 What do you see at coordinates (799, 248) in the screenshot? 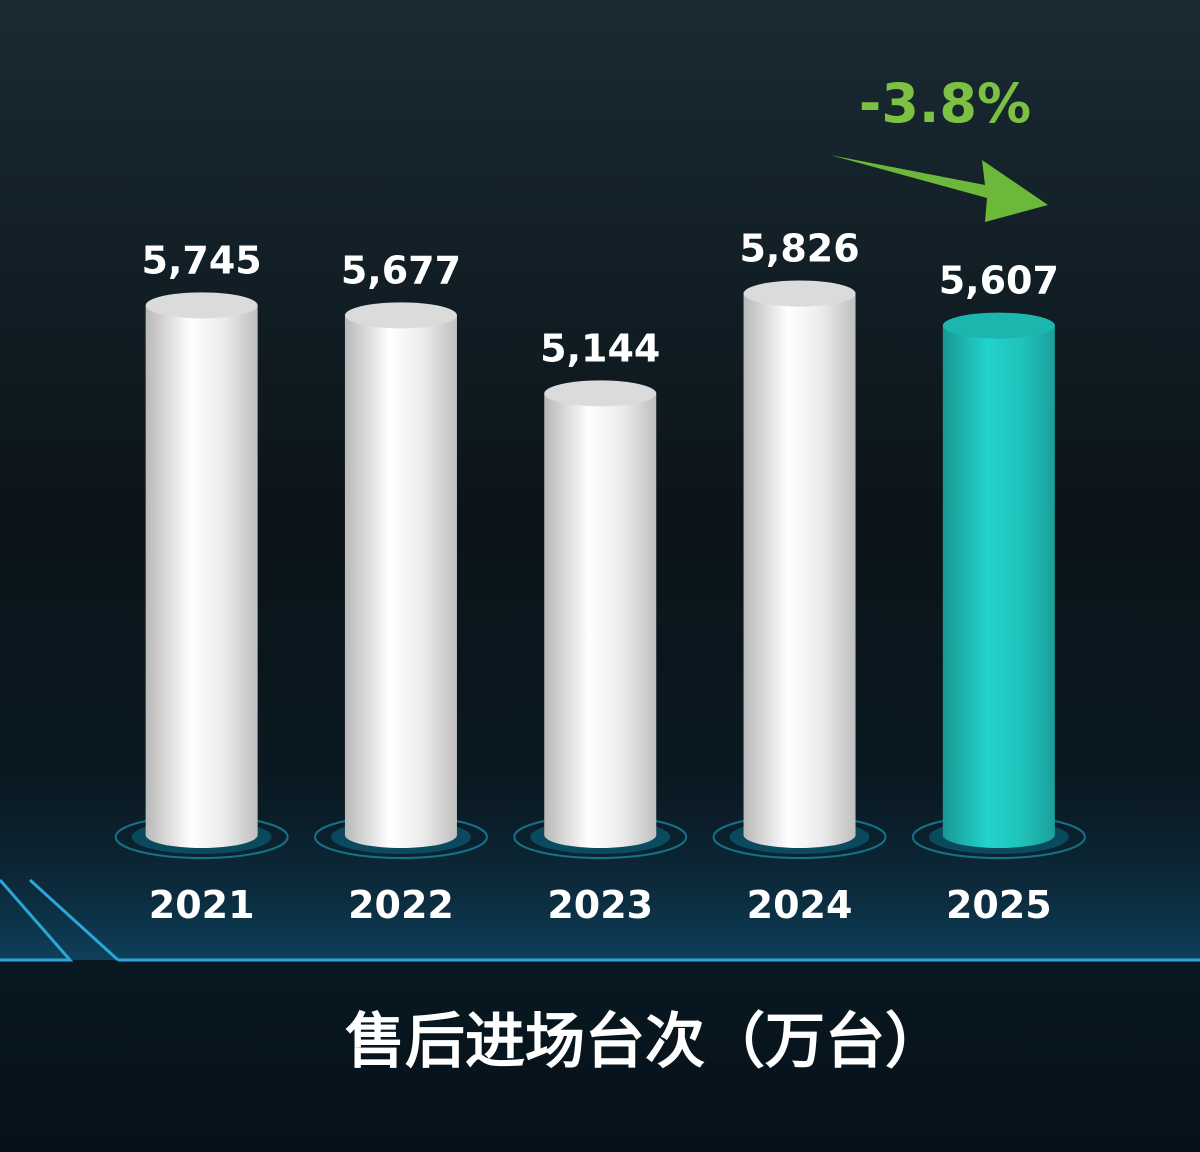
I see `value-label: 5,826` at bounding box center [799, 248].